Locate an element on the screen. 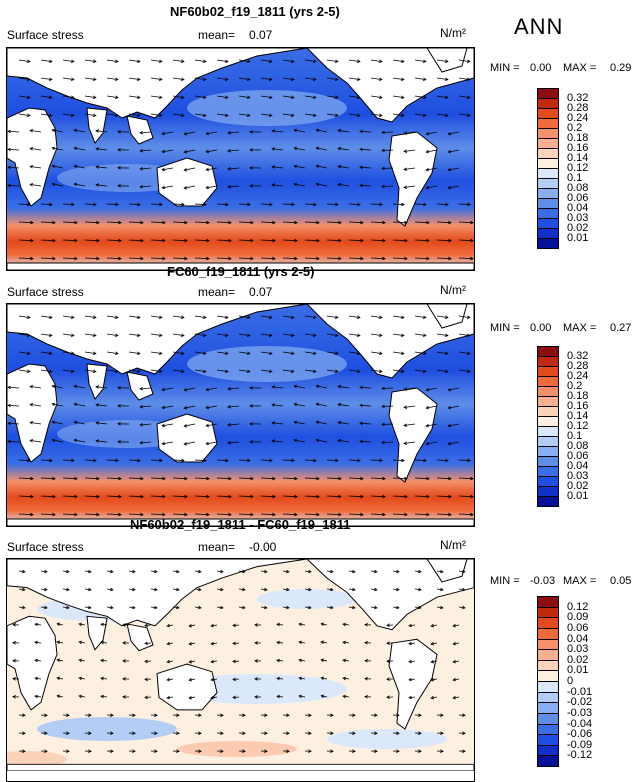 The image size is (643, 782). panel-2-mean-label: mean= is located at coordinates (216, 292).